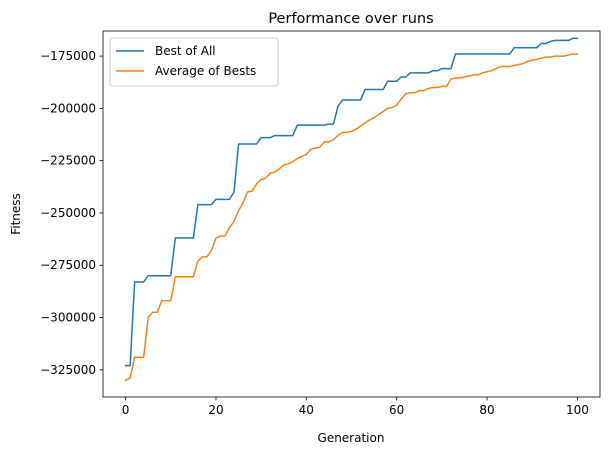 The height and width of the screenshot is (455, 613). Describe the element at coordinates (68, 370) in the screenshot. I see `y-tick-label: −325000` at that location.